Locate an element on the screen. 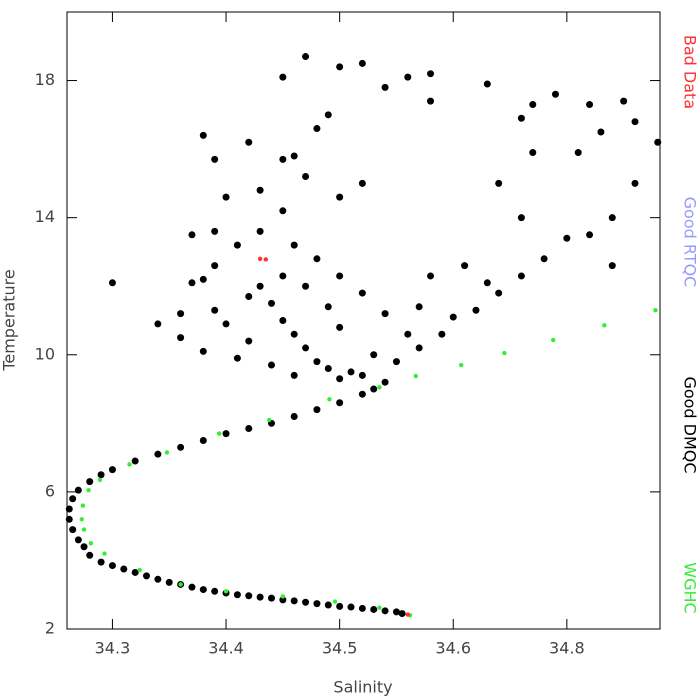  y-tick-label: 6 is located at coordinates (50, 490).